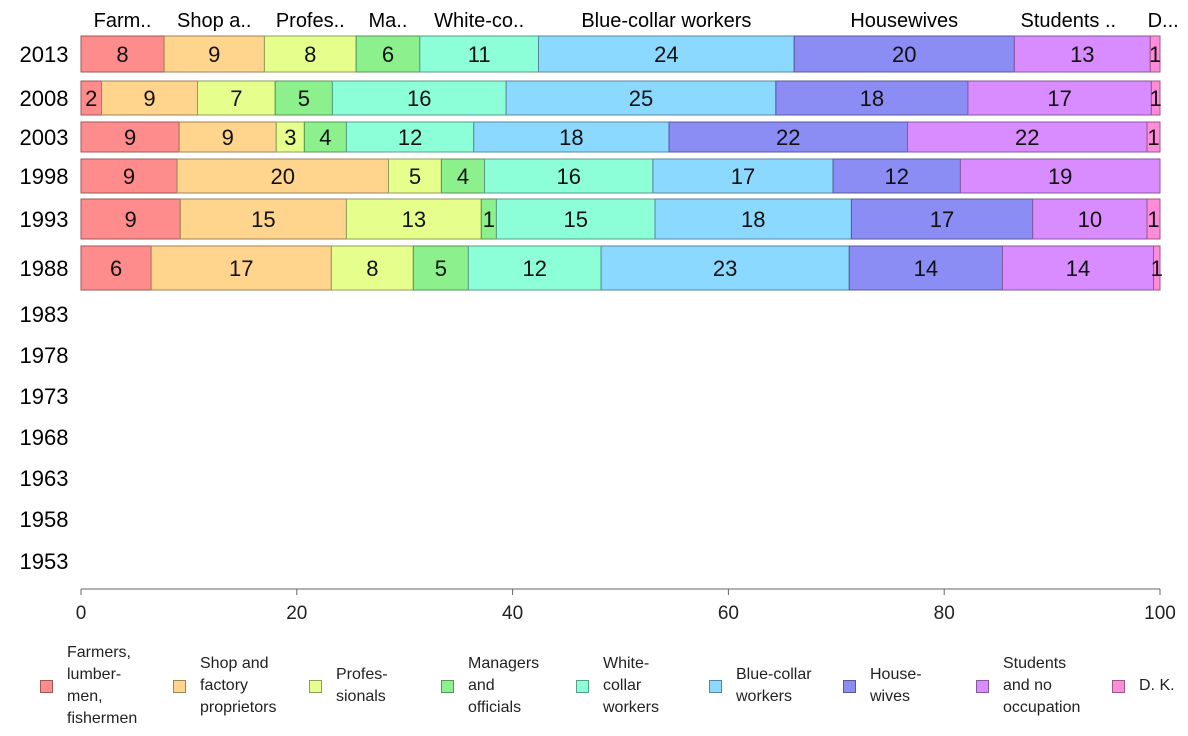 The image size is (1188, 736). Describe the element at coordinates (44, 437) in the screenshot. I see `year-label: 1968` at that location.